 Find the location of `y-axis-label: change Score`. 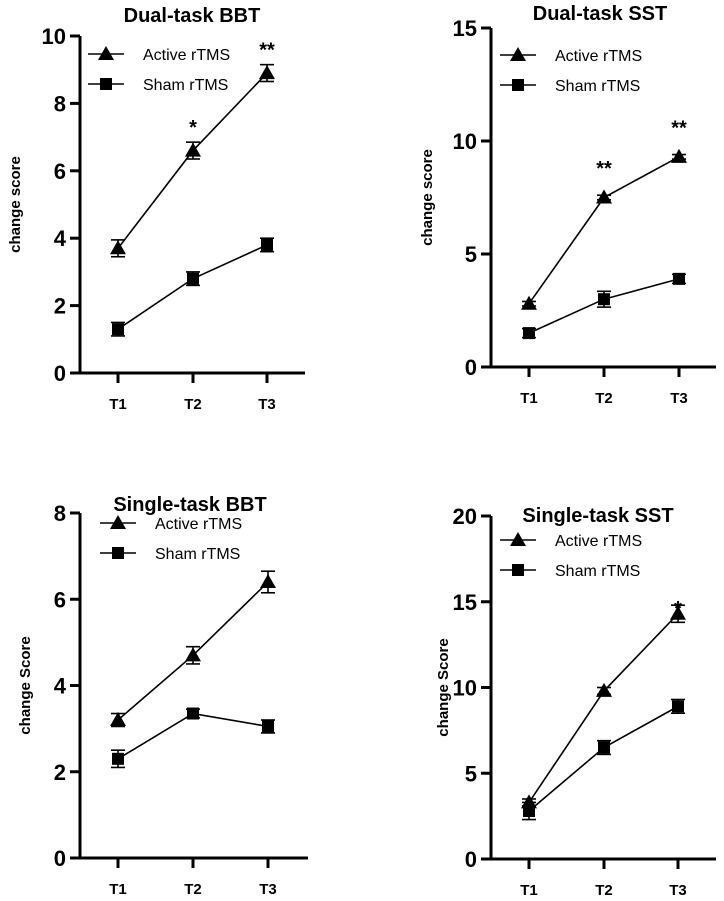

y-axis-label: change Score is located at coordinates (443, 687).